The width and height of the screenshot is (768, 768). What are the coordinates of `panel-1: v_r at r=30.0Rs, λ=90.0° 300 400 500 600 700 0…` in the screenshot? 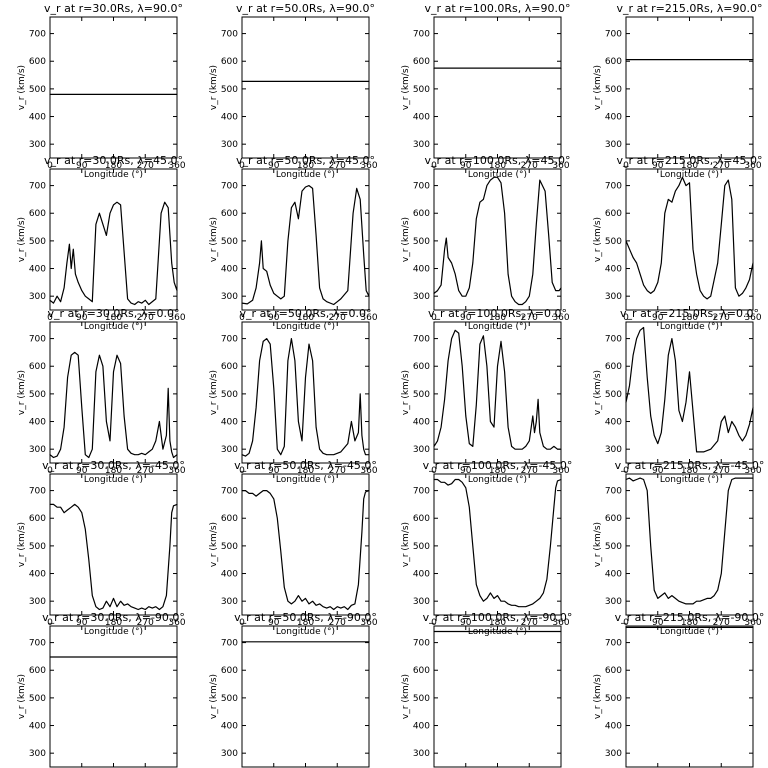 It's located at (101, 91).